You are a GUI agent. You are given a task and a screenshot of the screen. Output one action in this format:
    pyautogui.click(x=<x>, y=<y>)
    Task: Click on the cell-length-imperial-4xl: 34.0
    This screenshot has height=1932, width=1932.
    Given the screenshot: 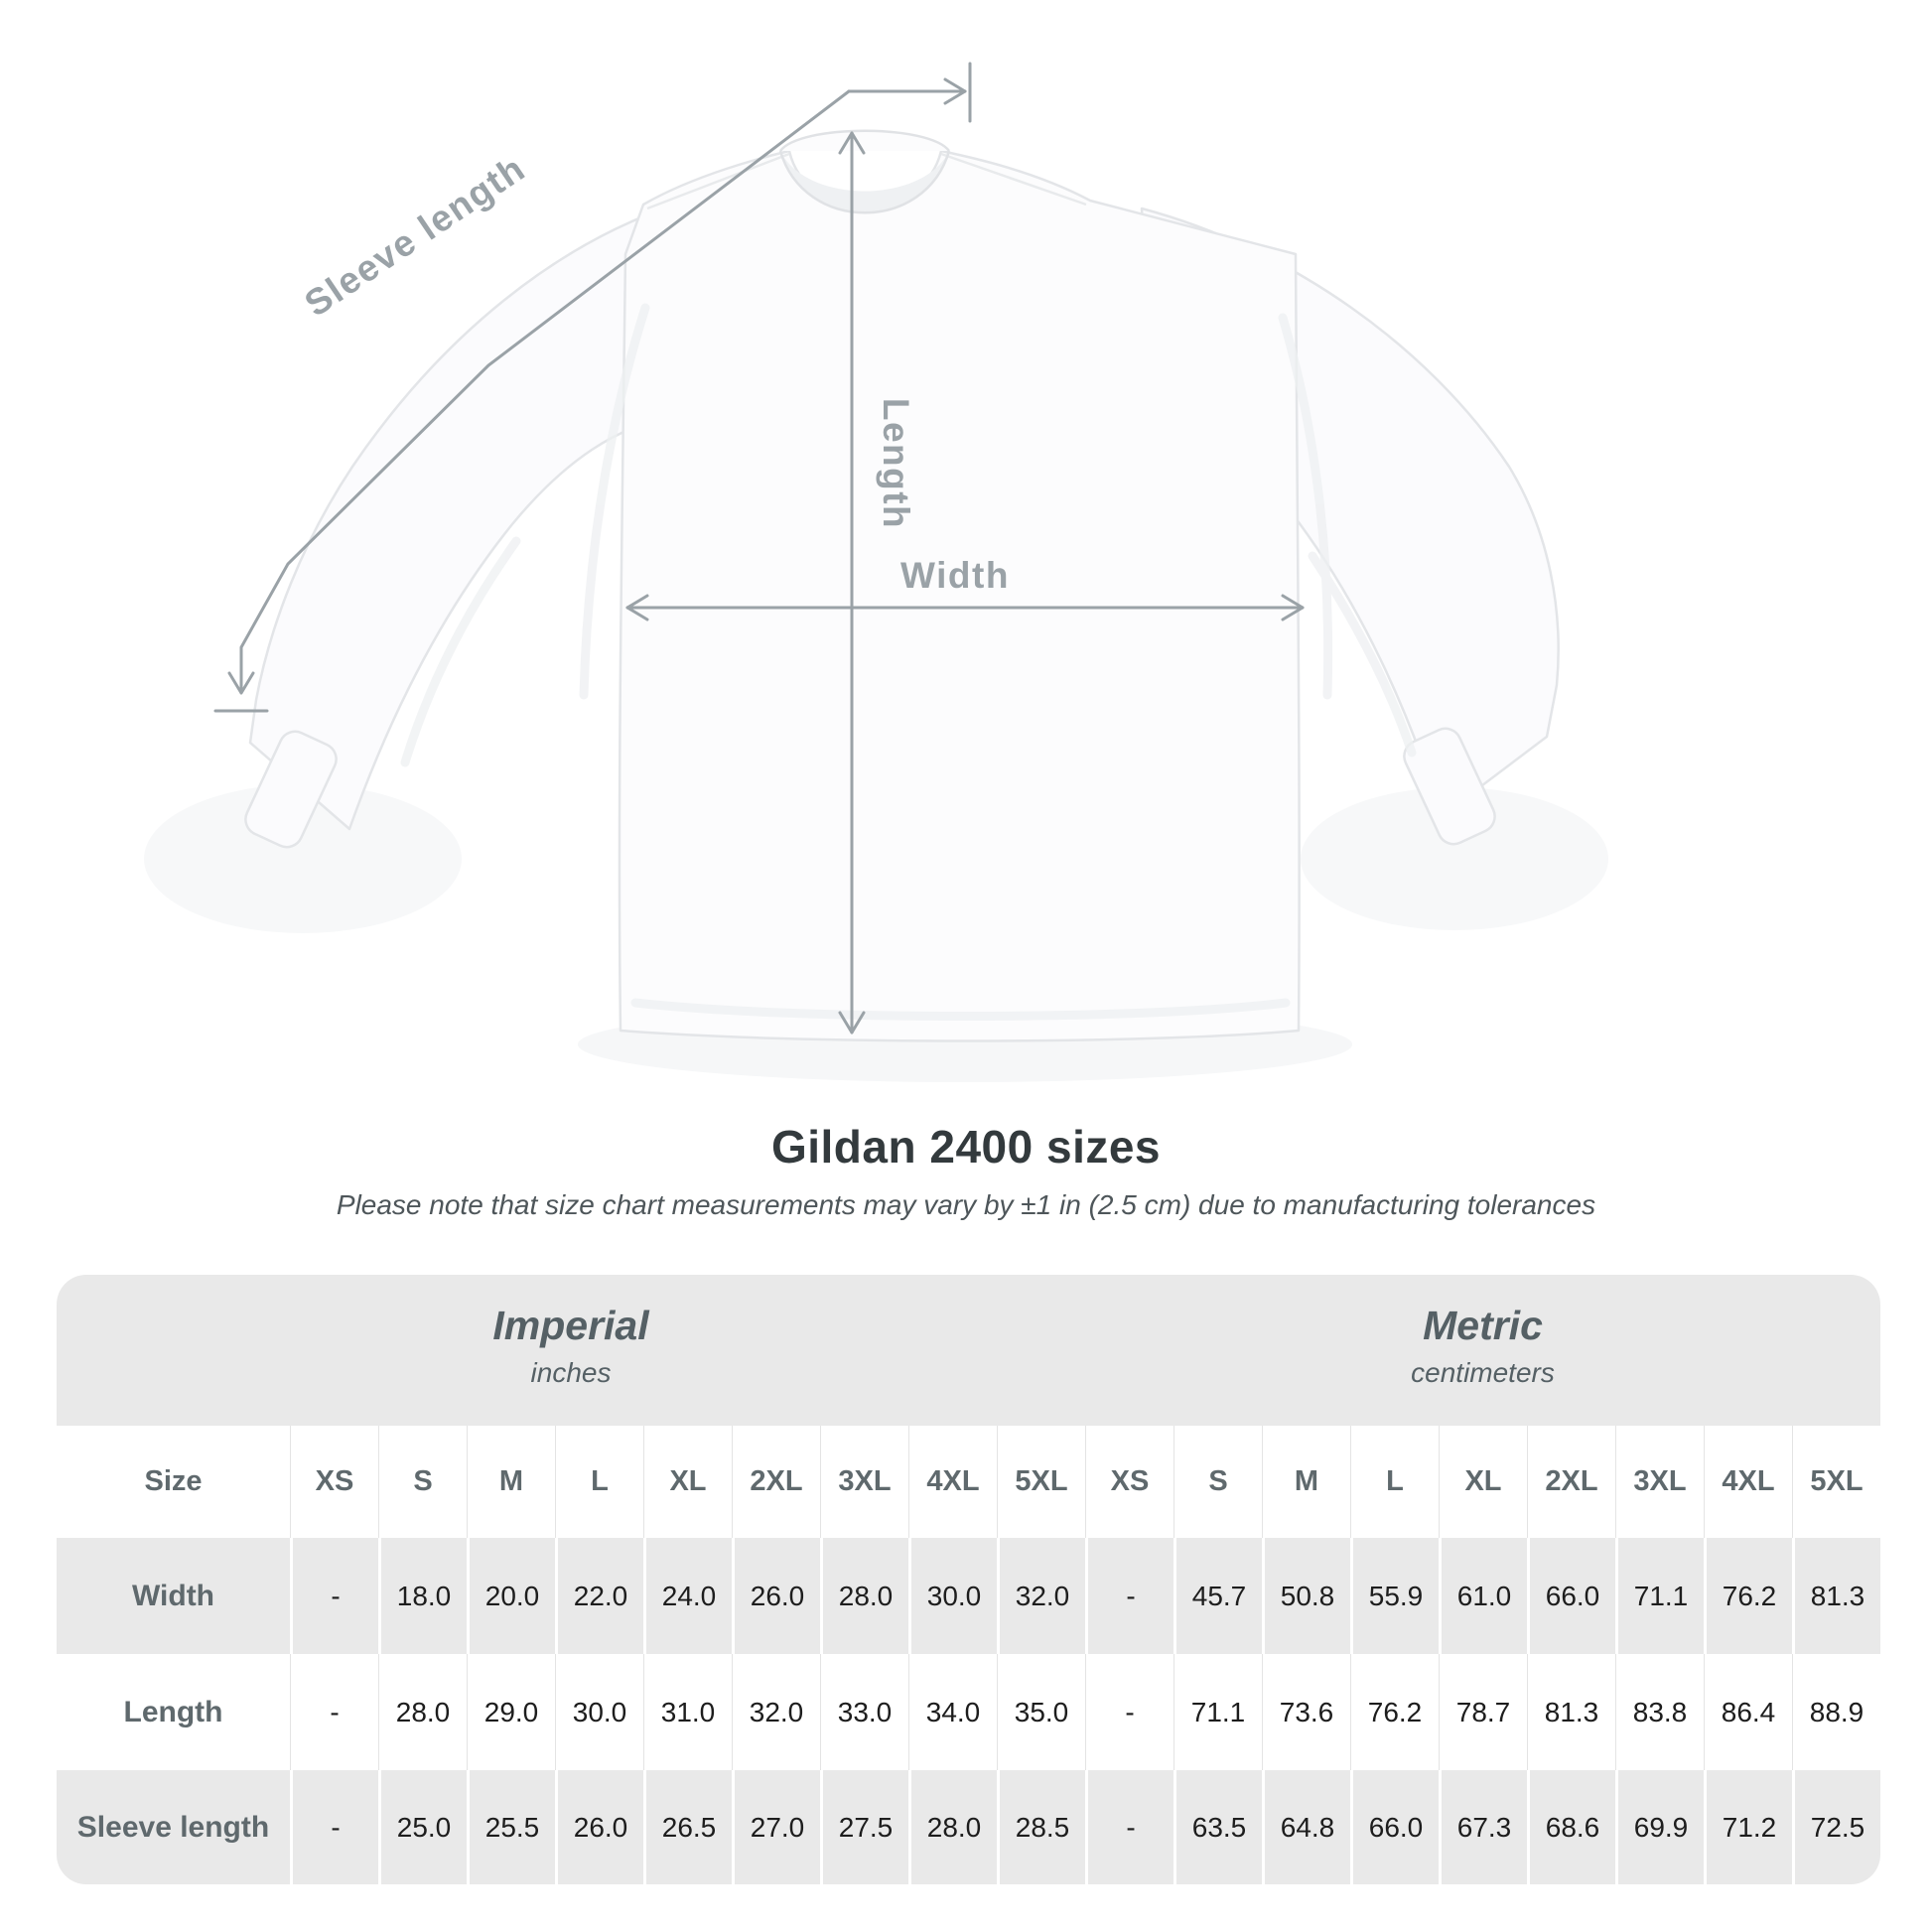 What is the action you would take?
    pyautogui.click(x=953, y=1712)
    